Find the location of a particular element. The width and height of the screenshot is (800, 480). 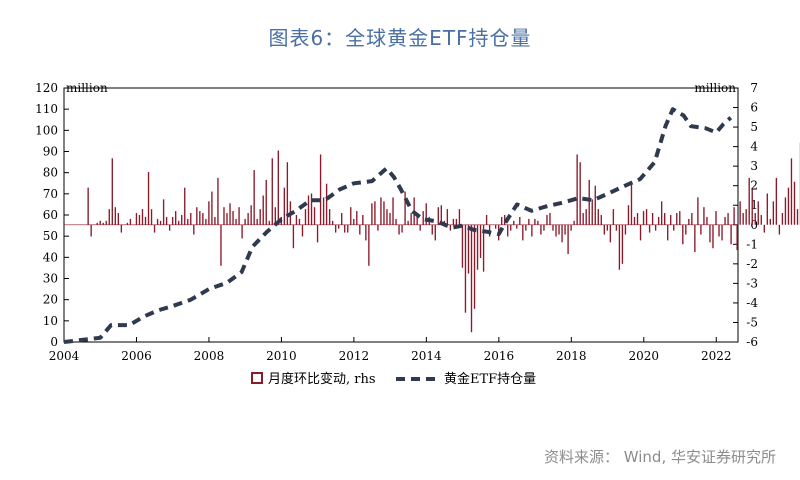

right-tick-label: -6 is located at coordinates (752, 342).